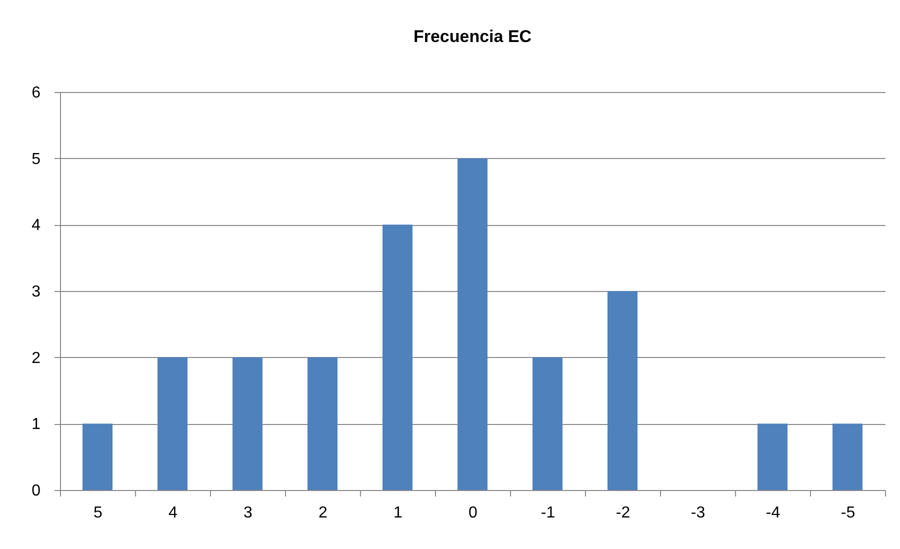  I want to click on y-tick-label: 1, so click(36, 425).